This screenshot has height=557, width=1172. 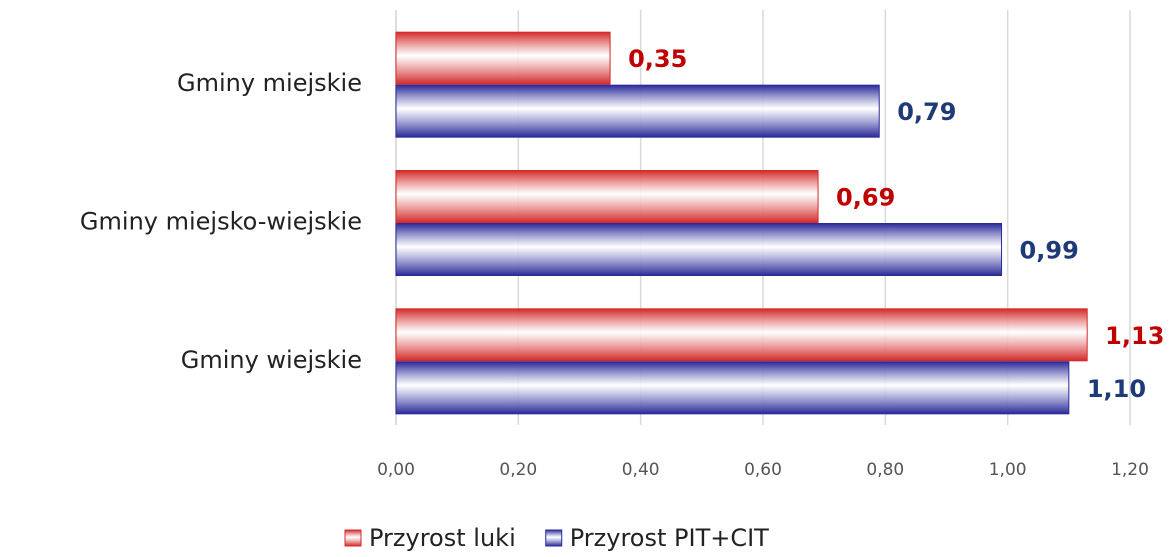 I want to click on x-tick-label: 1,20, so click(x=1130, y=470).